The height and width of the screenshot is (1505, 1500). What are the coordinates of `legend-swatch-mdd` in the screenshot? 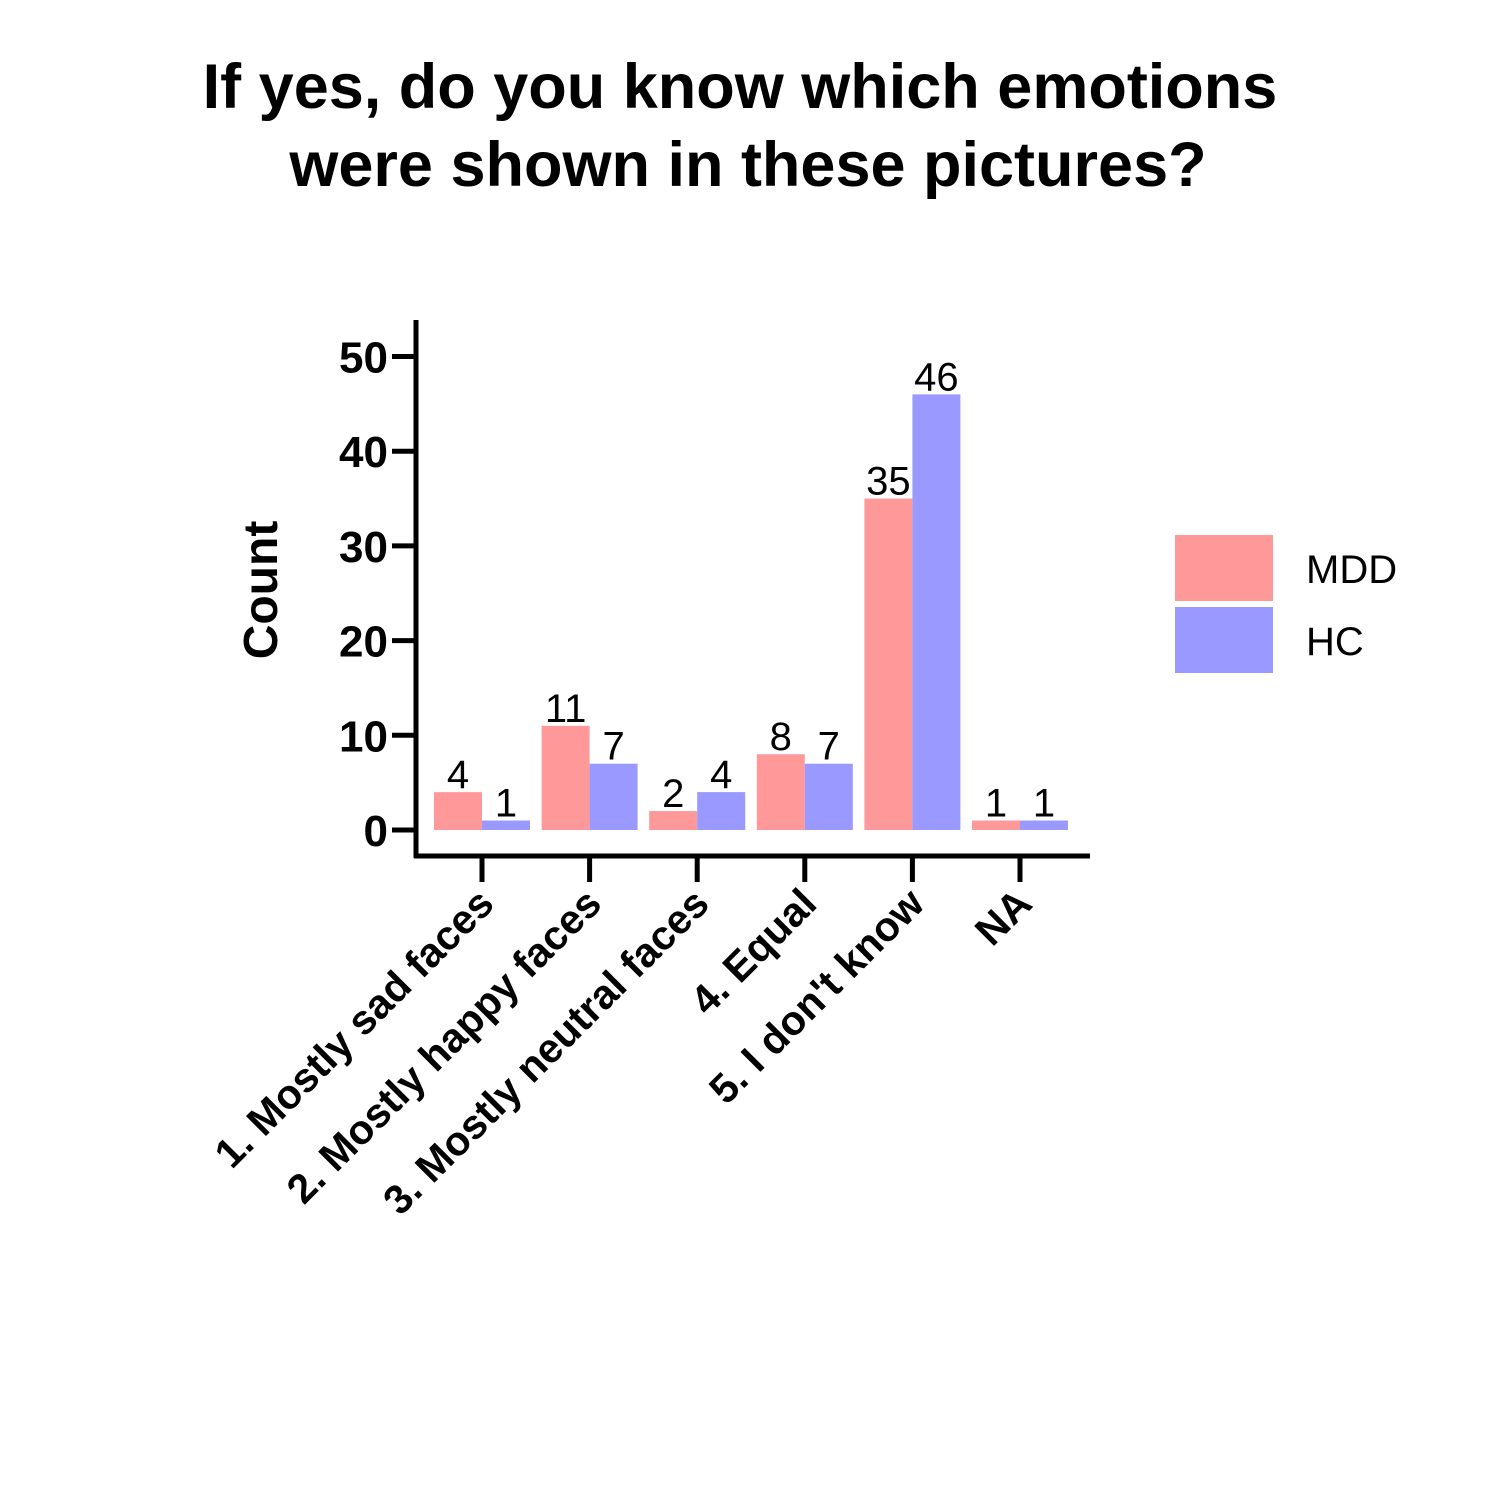 It's located at (1224, 568).